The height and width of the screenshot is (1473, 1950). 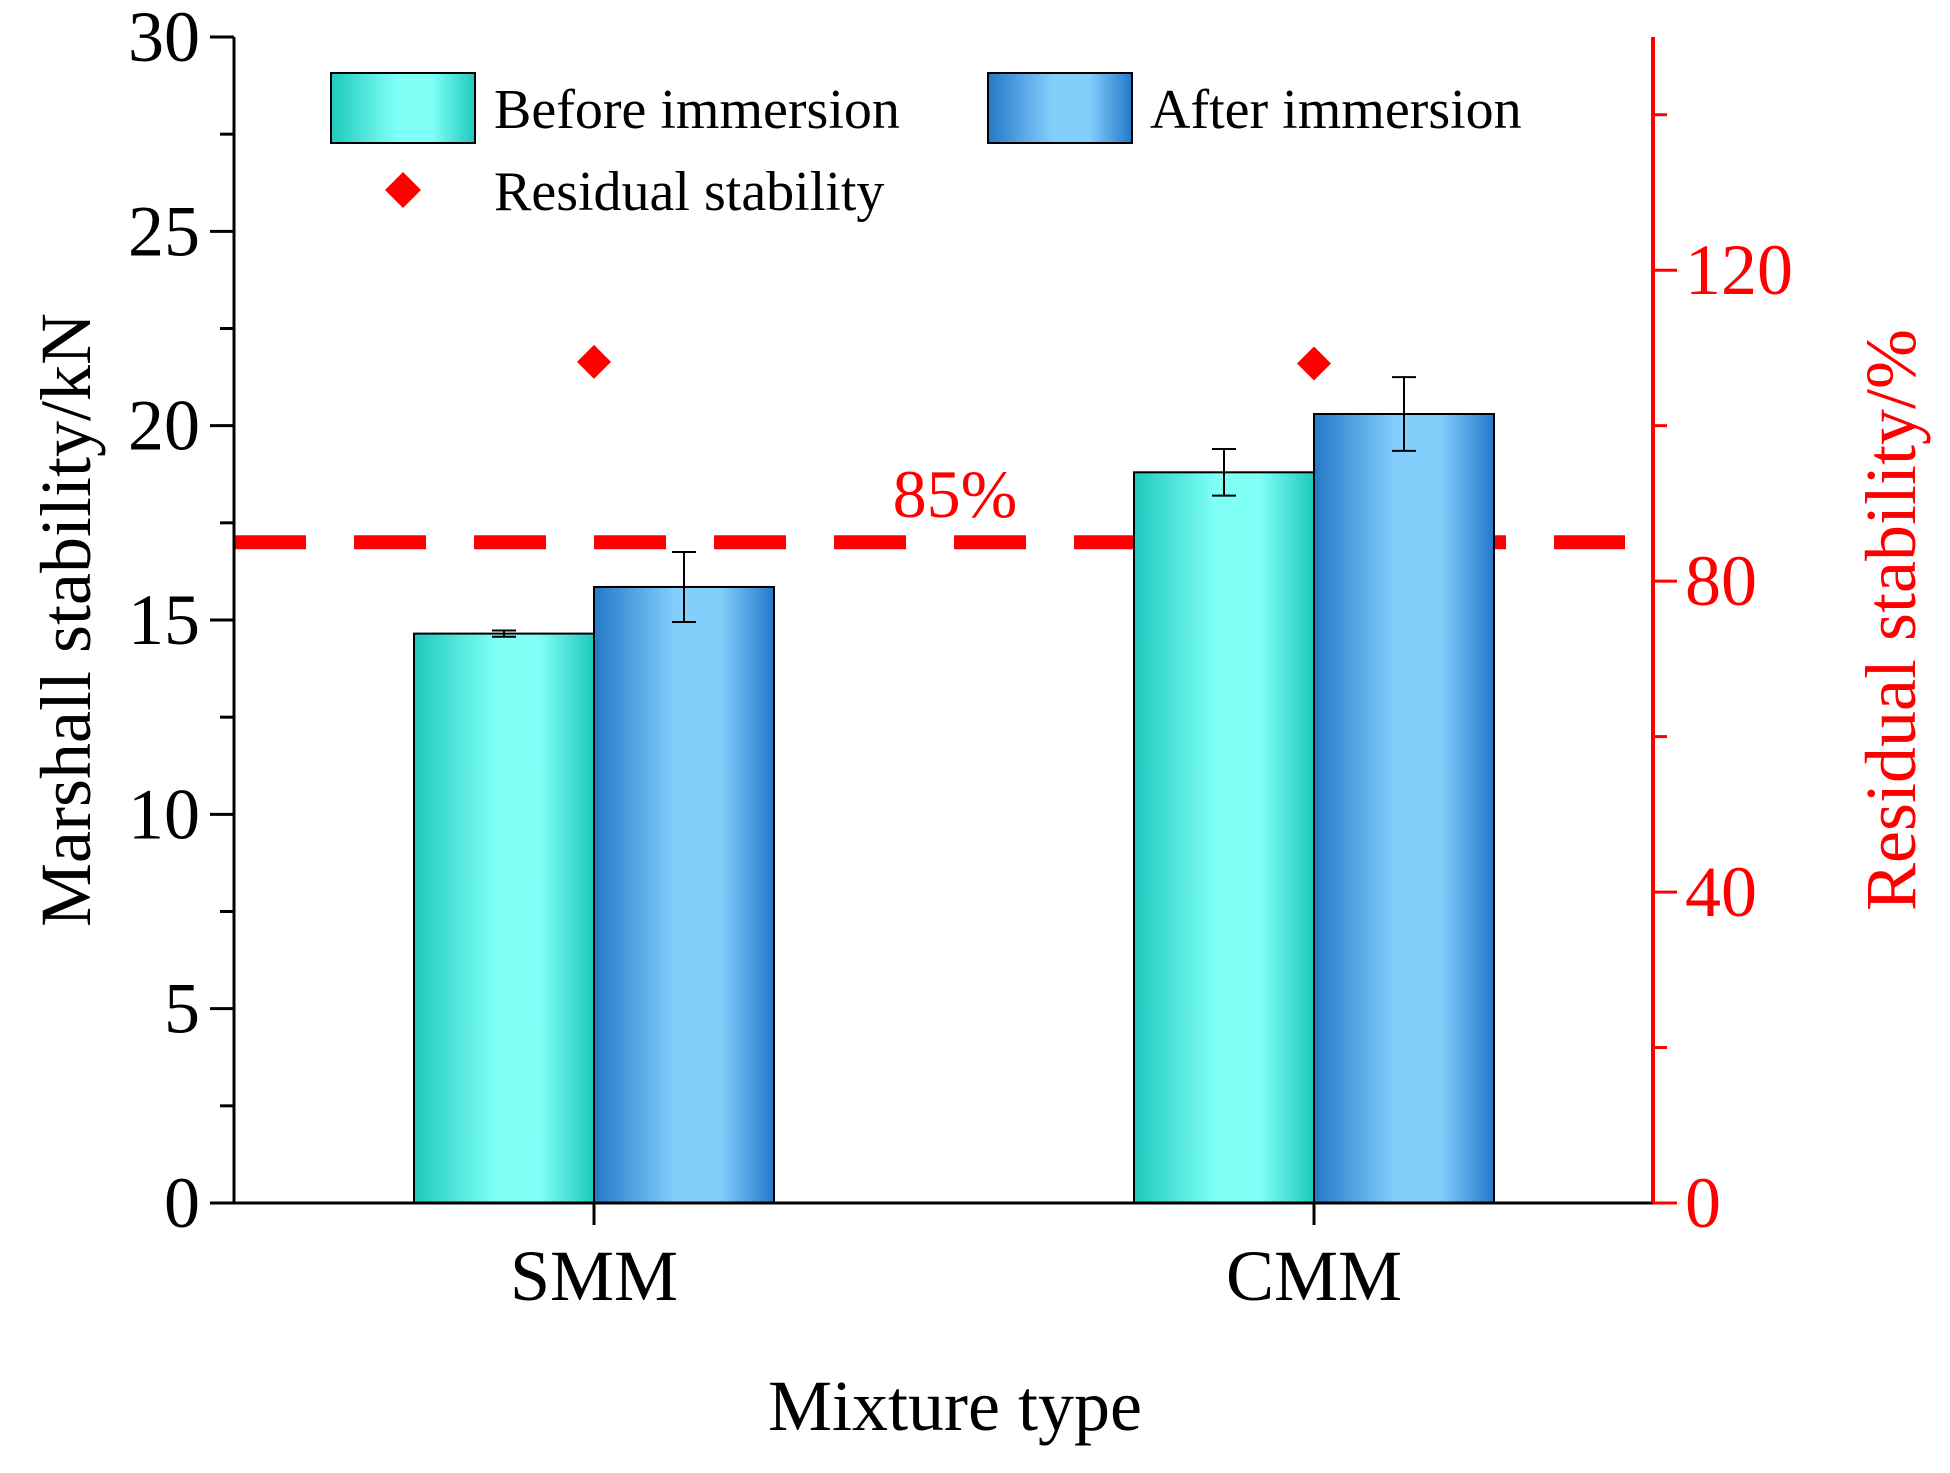 I want to click on y2-tick-label: 40, so click(x=1721, y=892).